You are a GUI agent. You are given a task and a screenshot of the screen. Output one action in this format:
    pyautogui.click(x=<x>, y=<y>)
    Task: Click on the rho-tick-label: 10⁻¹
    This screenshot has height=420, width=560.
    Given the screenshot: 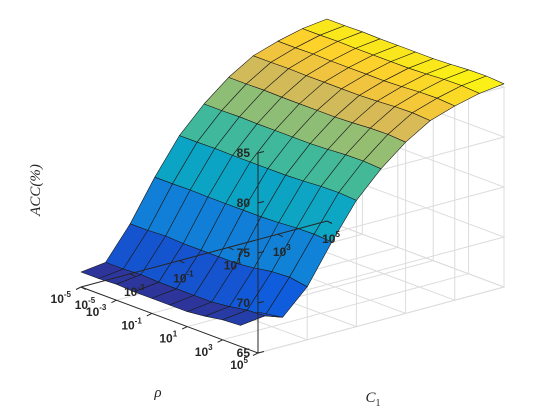 What is the action you would take?
    pyautogui.click(x=131, y=324)
    